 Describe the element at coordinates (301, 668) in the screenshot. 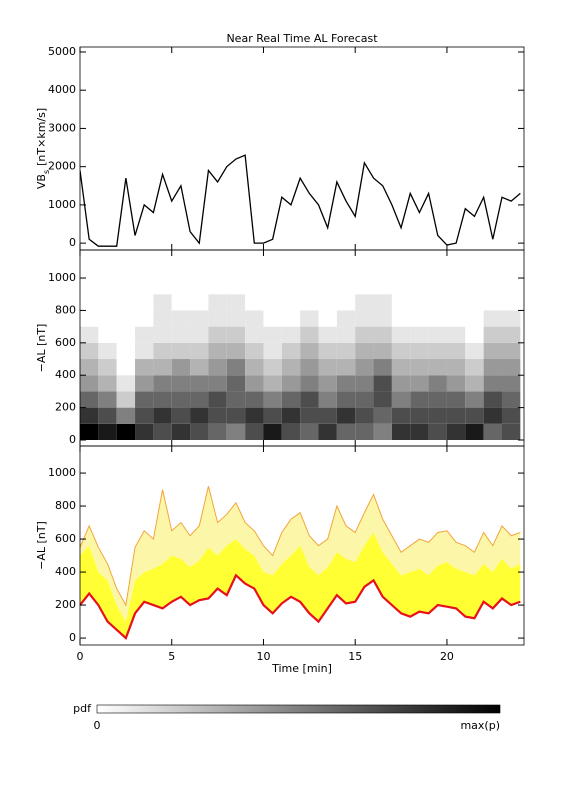

I see `x-axis-label: Time [min]` at that location.